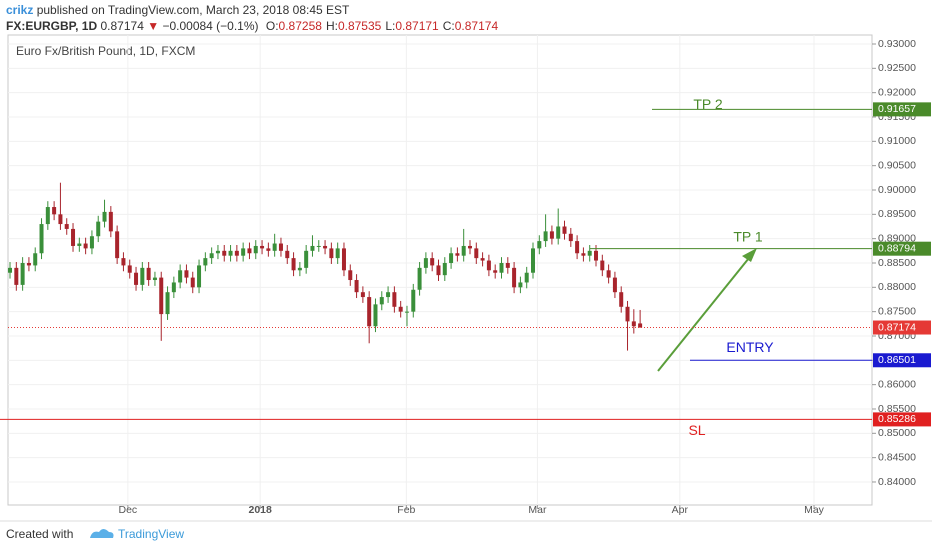 The width and height of the screenshot is (932, 550). Describe the element at coordinates (897, 68) in the screenshot. I see `y-tick-label: 0.92500` at that location.